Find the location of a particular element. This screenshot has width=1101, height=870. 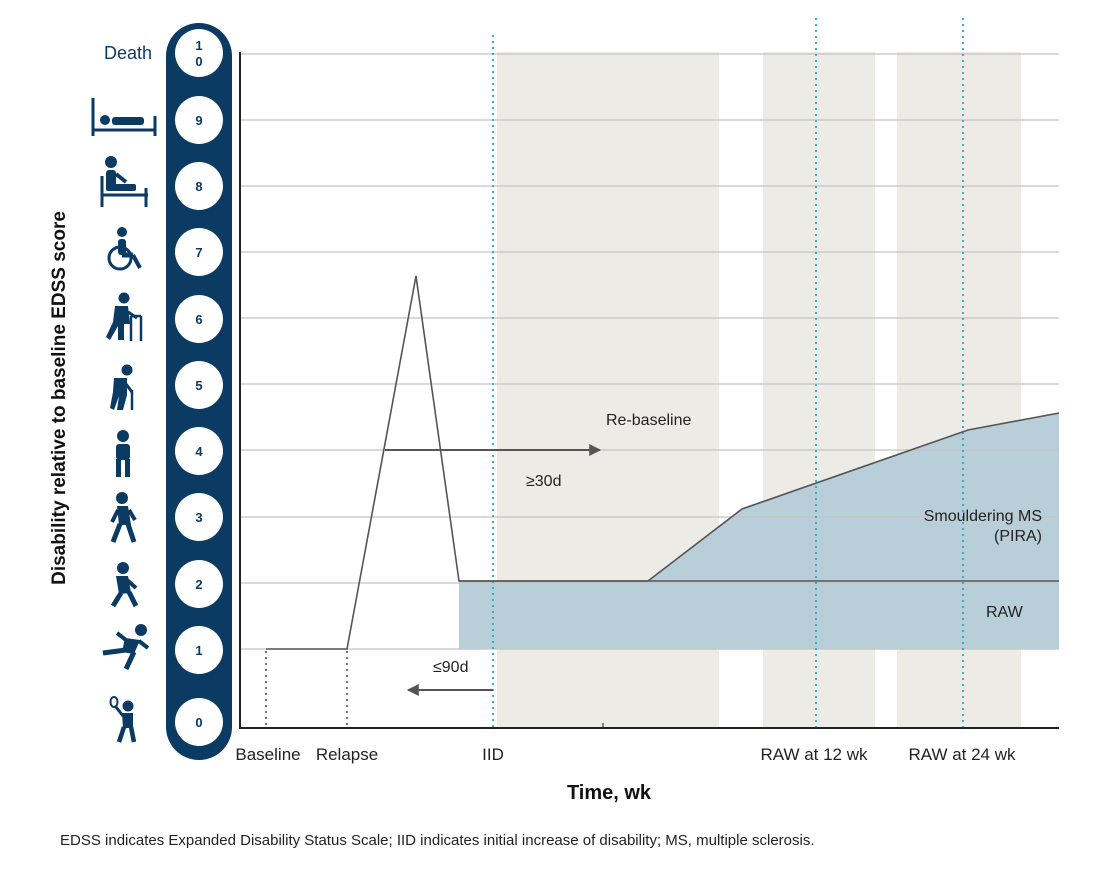

edss-score-label-5: 5 is located at coordinates (198, 385).